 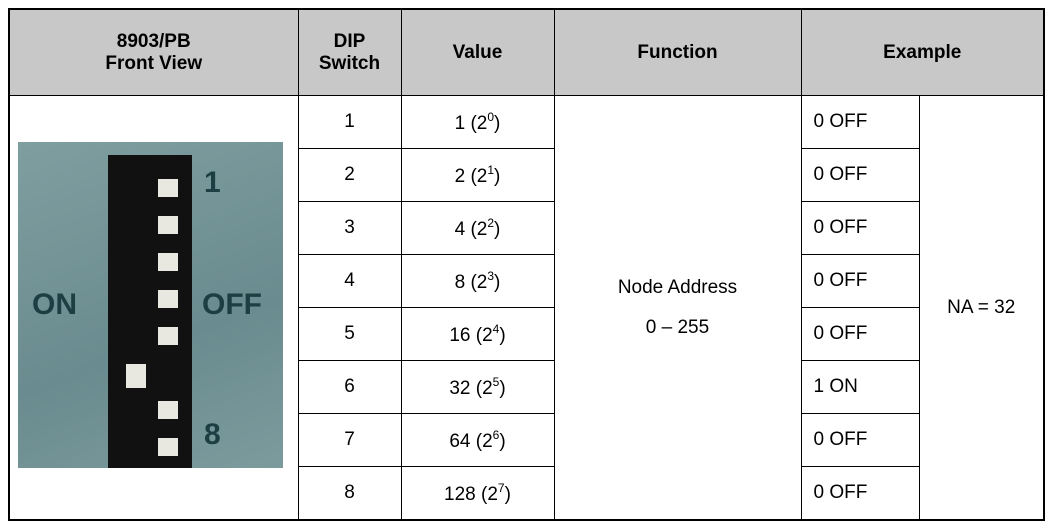 I want to click on value-cell: 16 (24), so click(x=477, y=334).